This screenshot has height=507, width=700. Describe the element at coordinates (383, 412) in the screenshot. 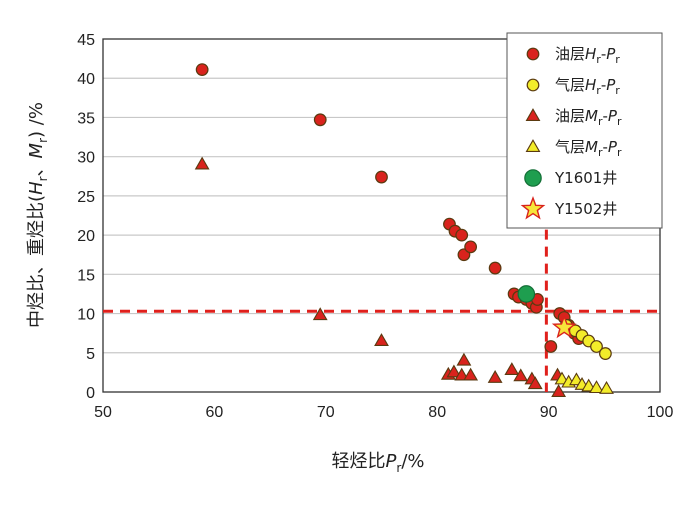

I see `x-tick-labels: 50 60 70 80 90 100` at that location.